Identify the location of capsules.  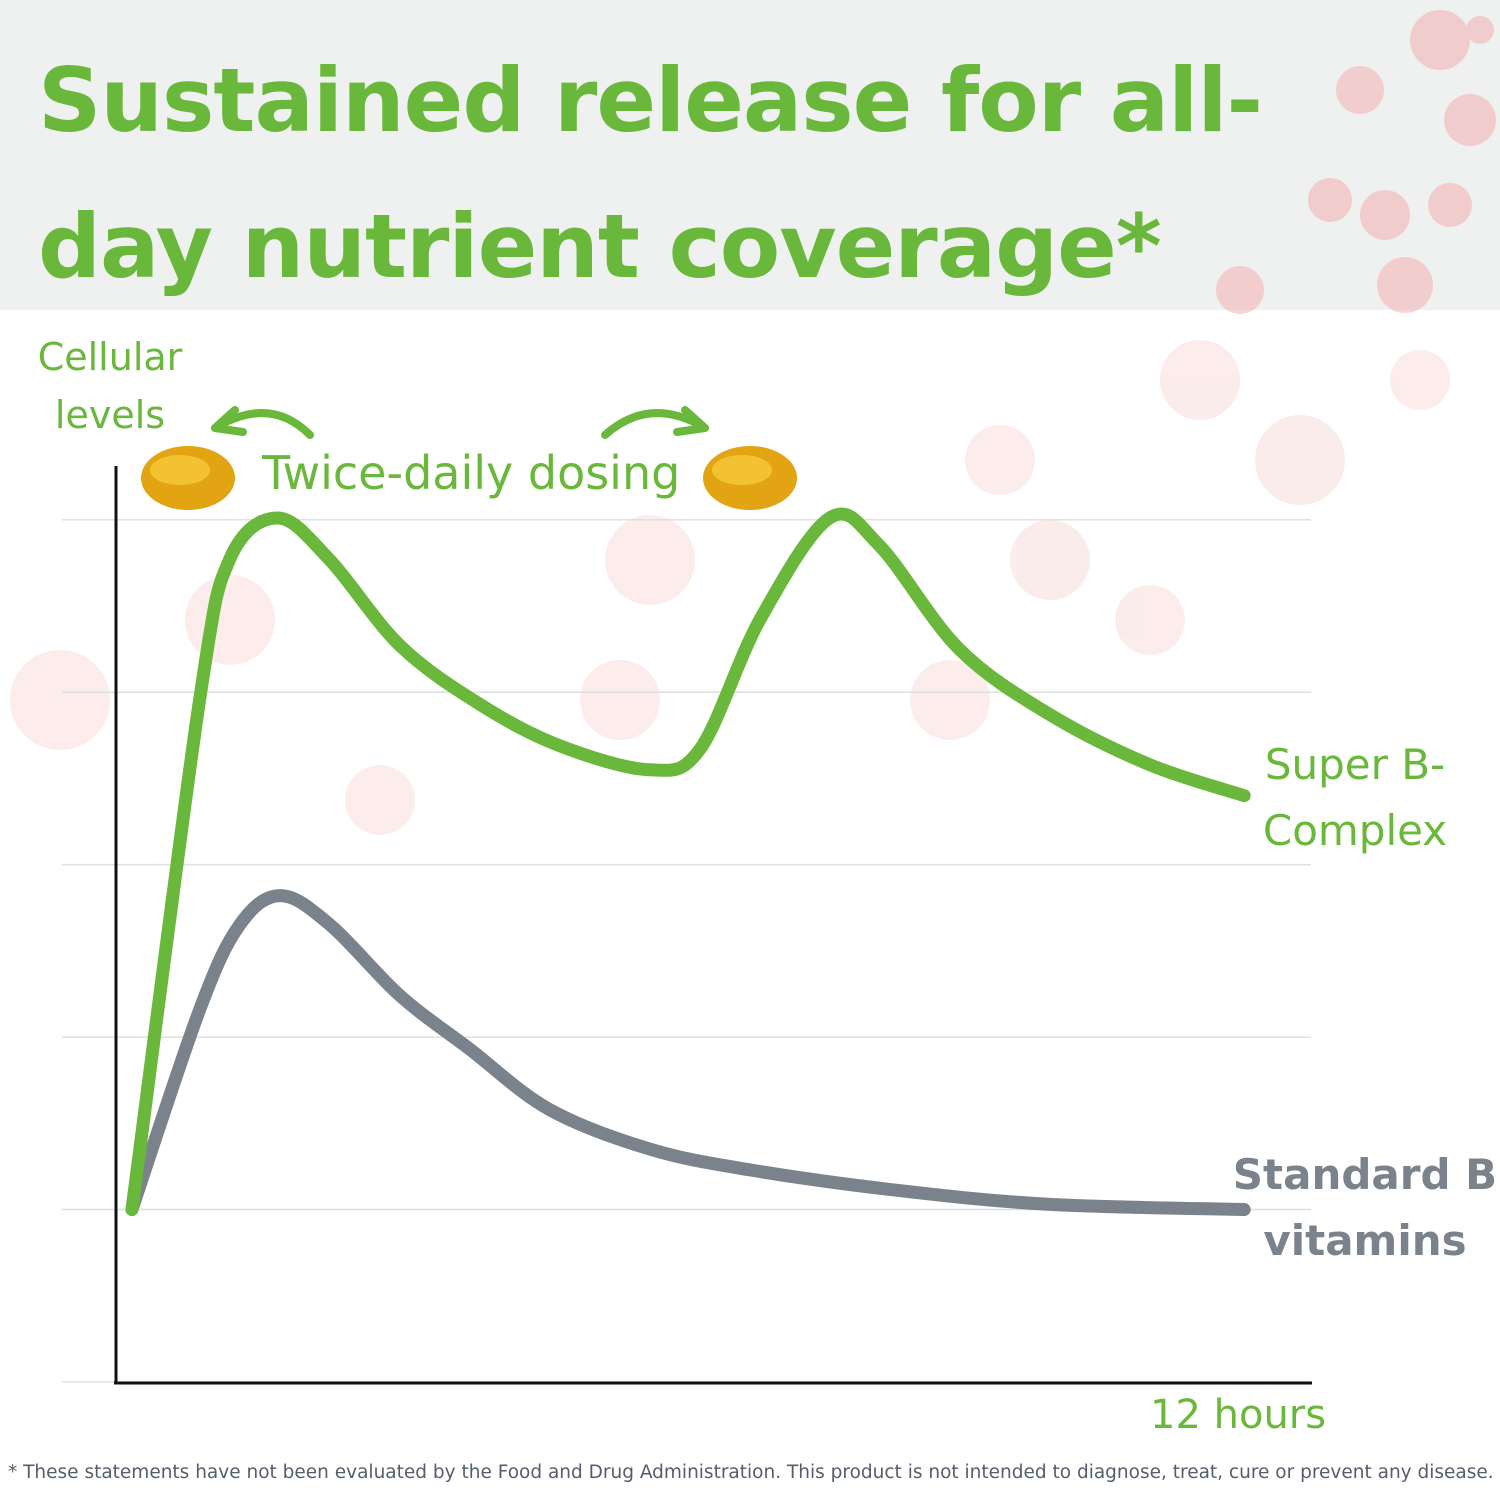
(469, 478).